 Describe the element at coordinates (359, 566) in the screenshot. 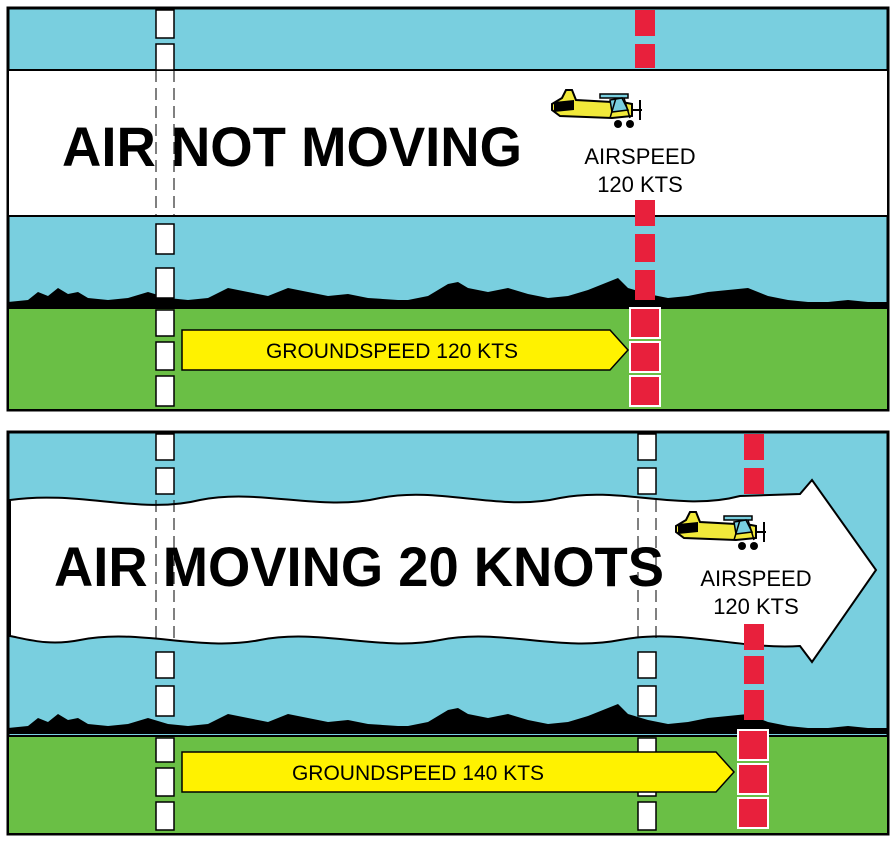

I see `panel-title: AIR MOVING 20 KNOTS` at that location.